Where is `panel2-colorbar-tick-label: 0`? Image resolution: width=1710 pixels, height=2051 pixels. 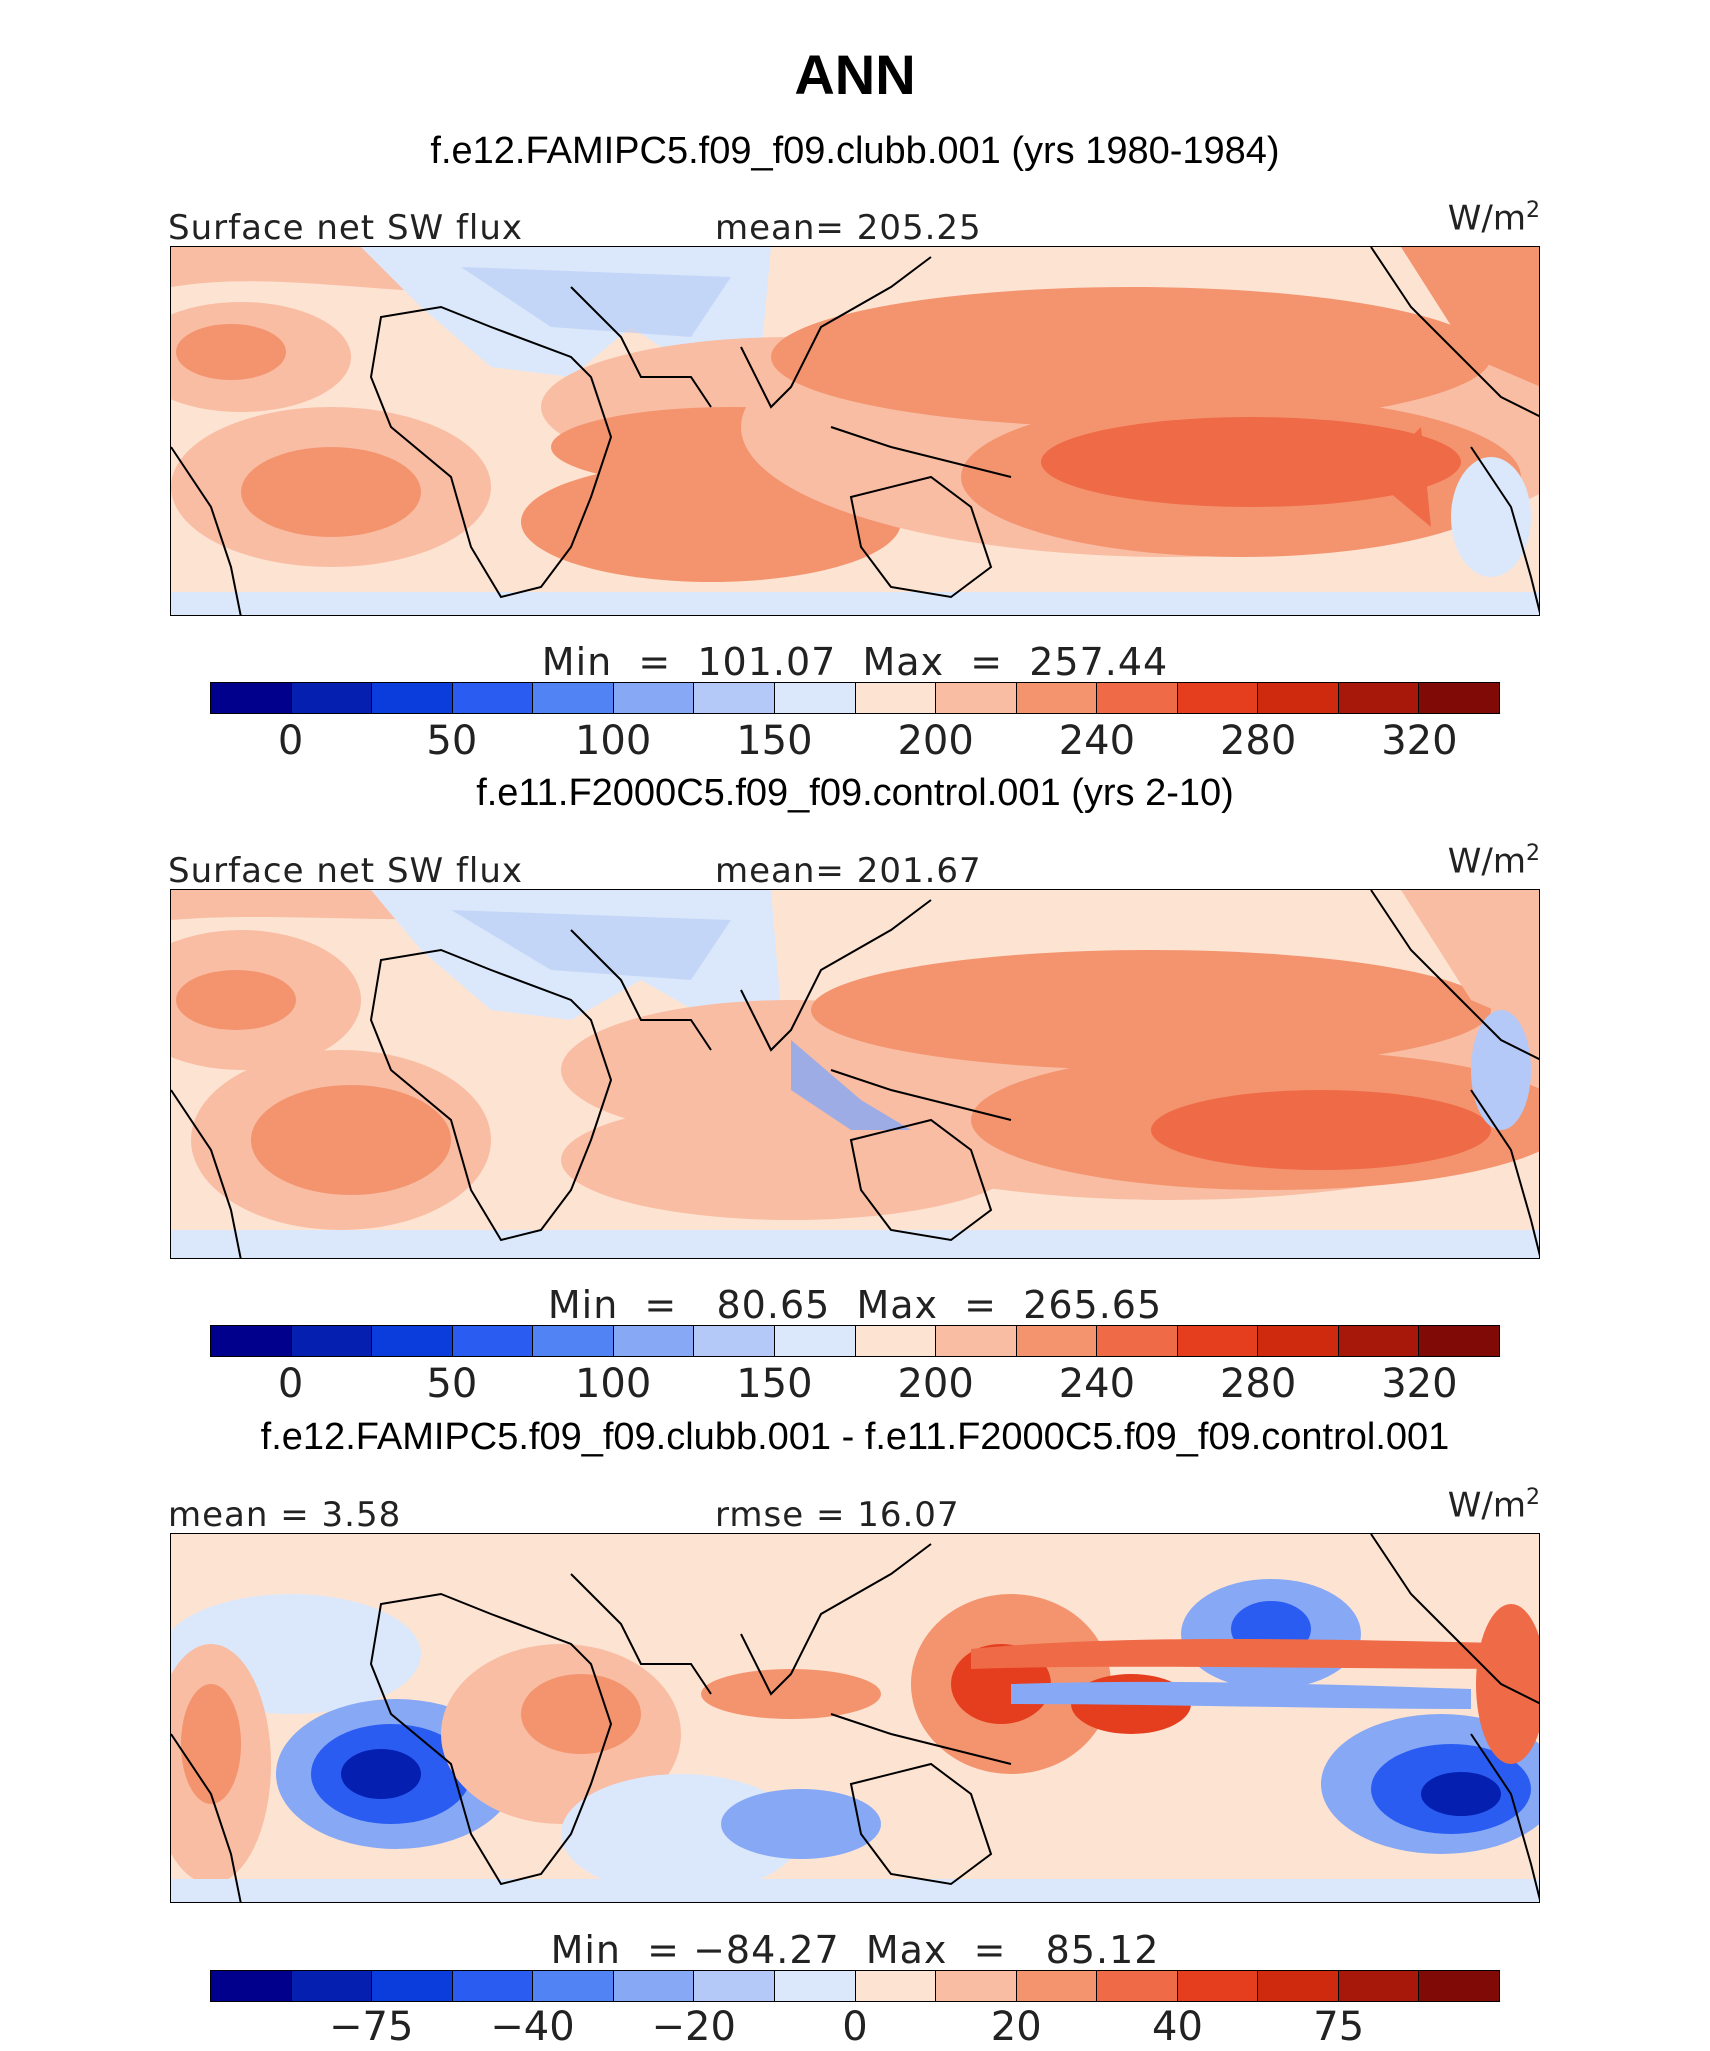
panel2-colorbar-tick-label: 0 is located at coordinates (290, 1384).